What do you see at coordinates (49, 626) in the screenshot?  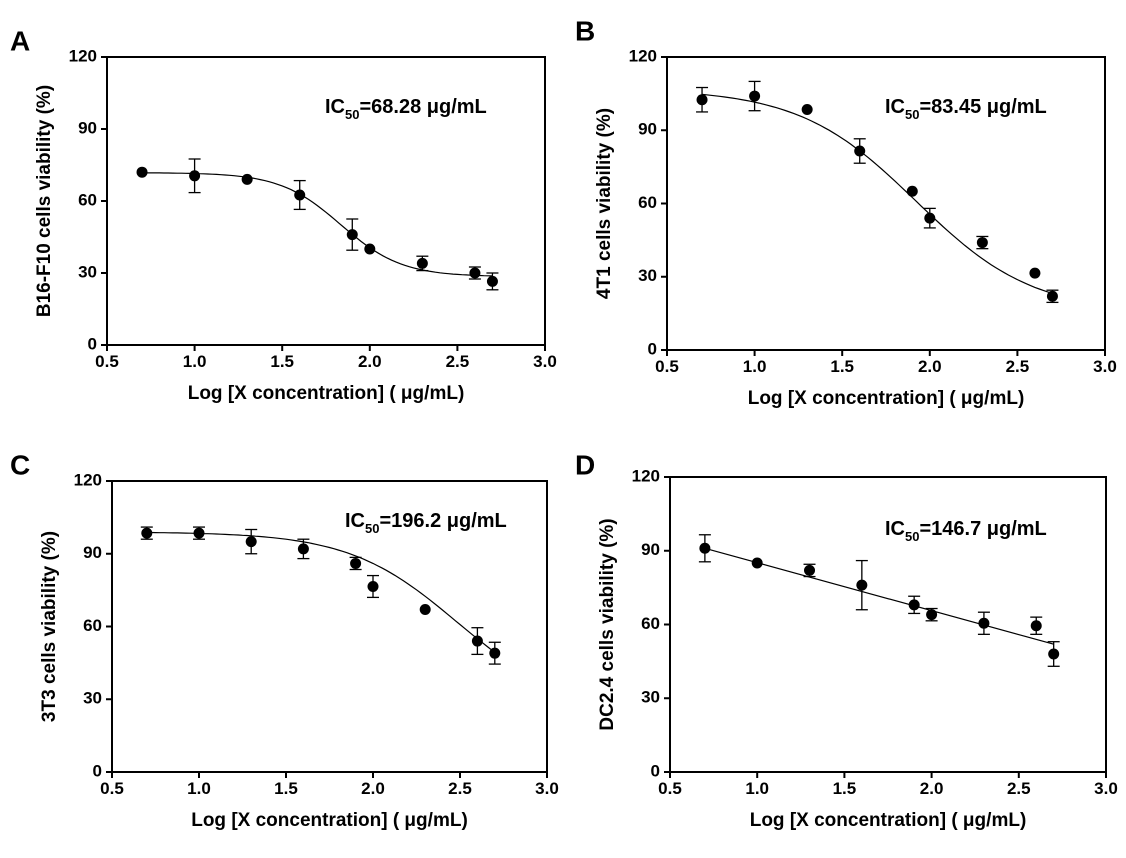 I see `y-axis-title: 3T3 cells viability (%)` at bounding box center [49, 626].